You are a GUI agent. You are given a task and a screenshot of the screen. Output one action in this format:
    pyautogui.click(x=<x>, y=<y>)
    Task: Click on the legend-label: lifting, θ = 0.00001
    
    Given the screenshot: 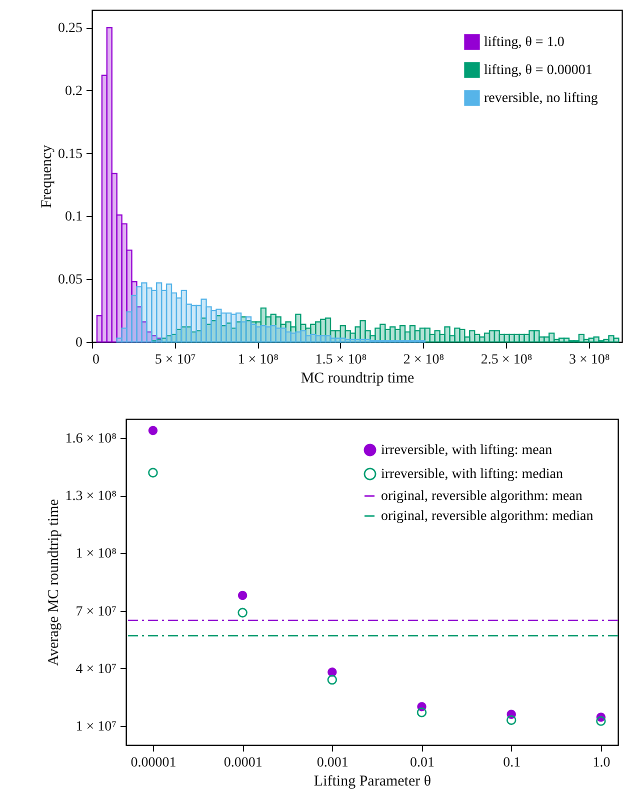 What is the action you would take?
    pyautogui.click(x=538, y=70)
    